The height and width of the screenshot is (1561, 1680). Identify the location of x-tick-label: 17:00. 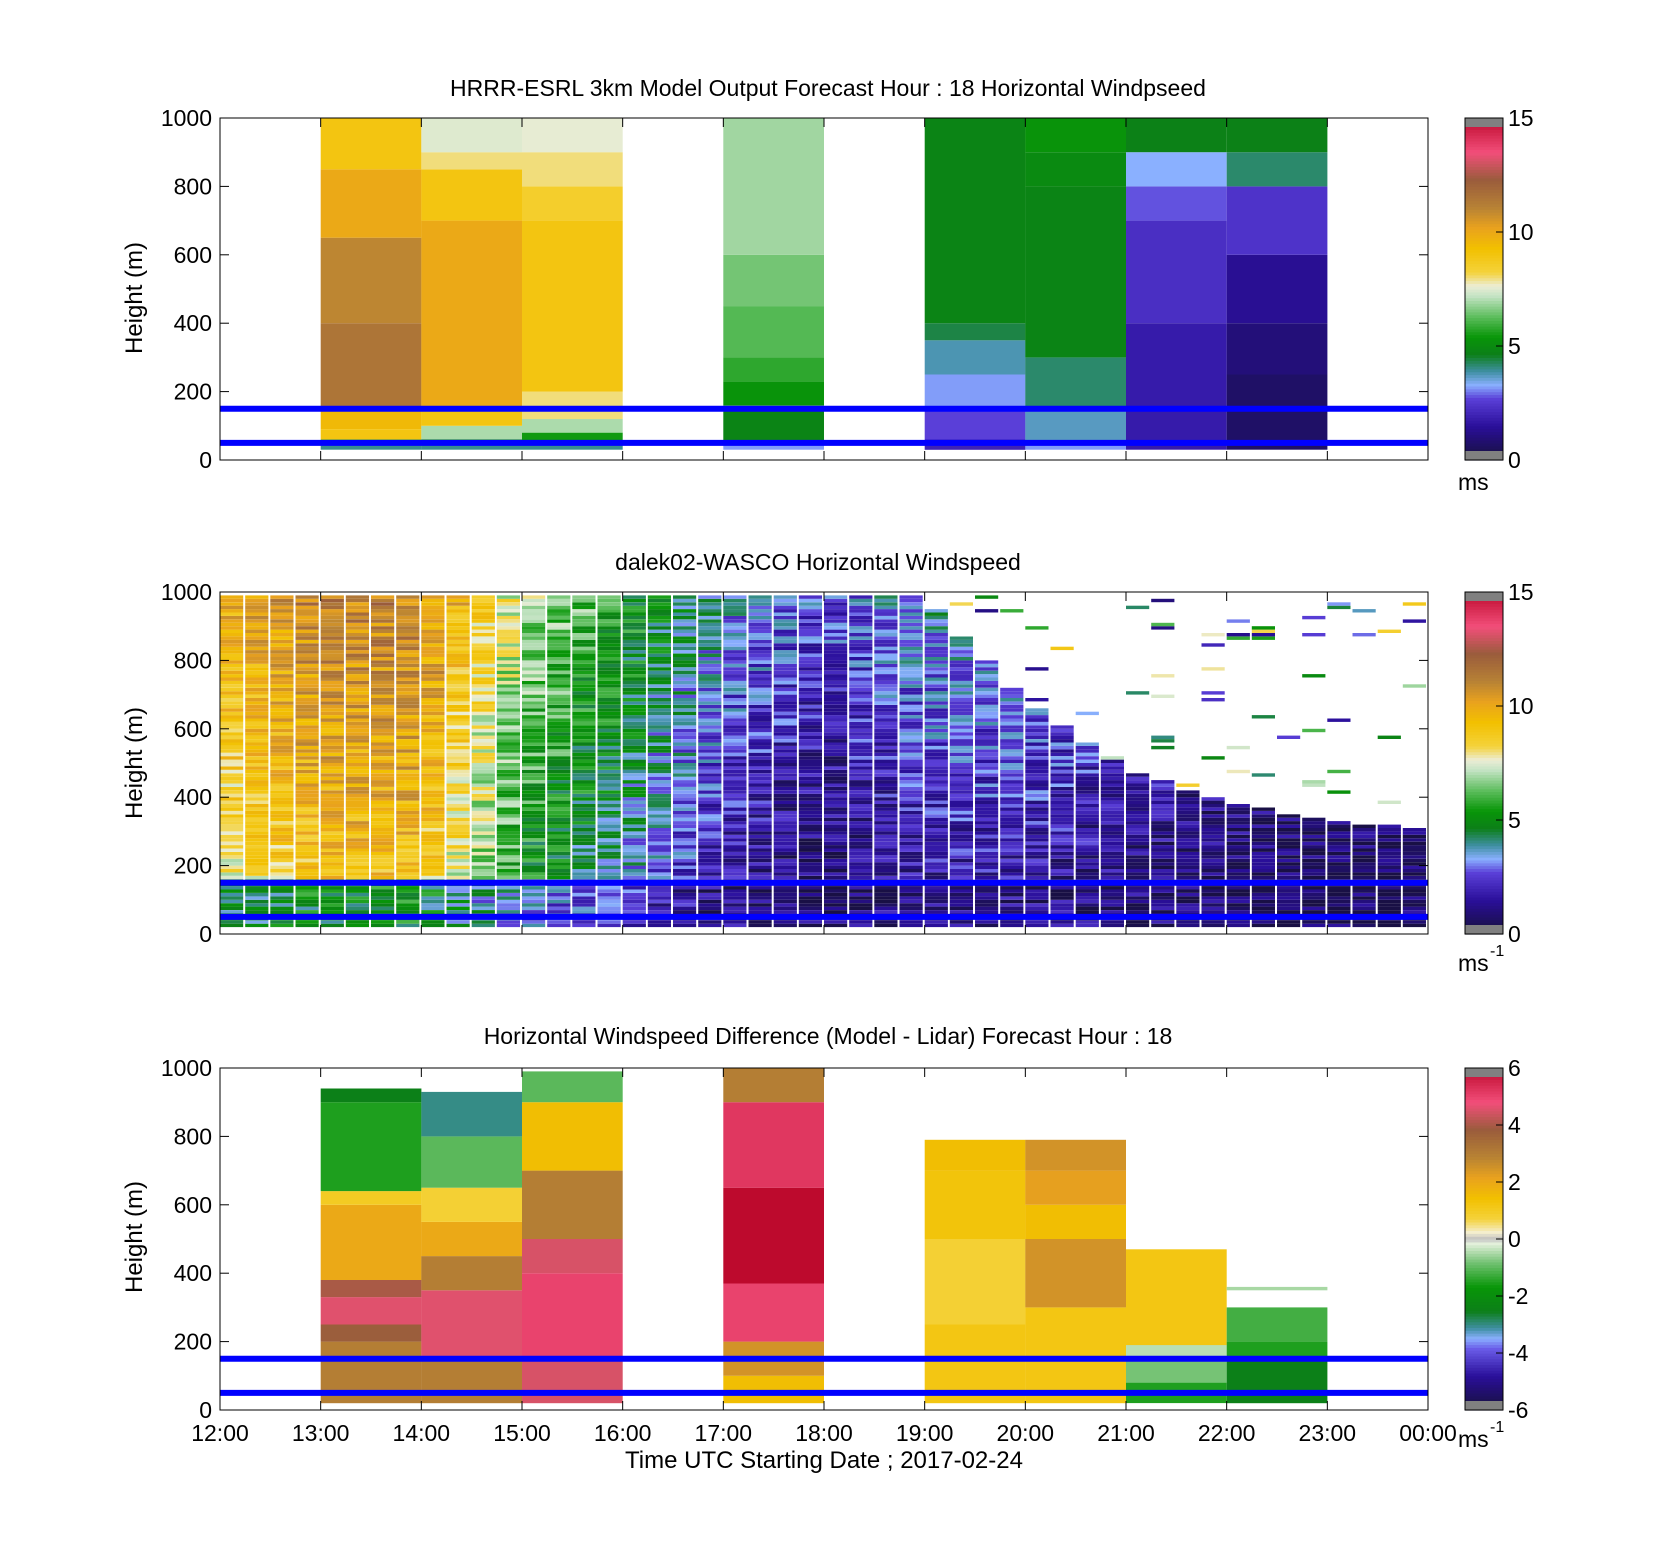
(724, 1433).